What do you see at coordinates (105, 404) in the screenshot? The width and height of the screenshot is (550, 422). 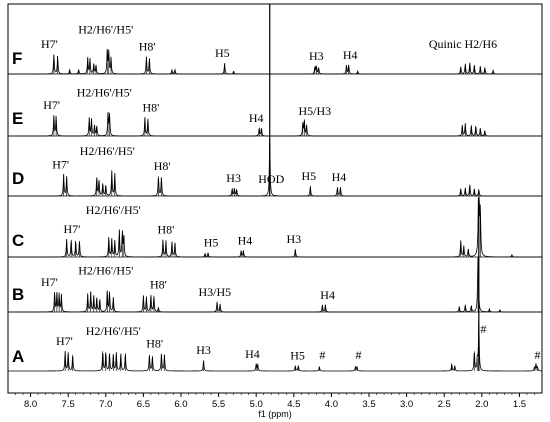 I see `x-tick-label: 7.0` at bounding box center [105, 404].